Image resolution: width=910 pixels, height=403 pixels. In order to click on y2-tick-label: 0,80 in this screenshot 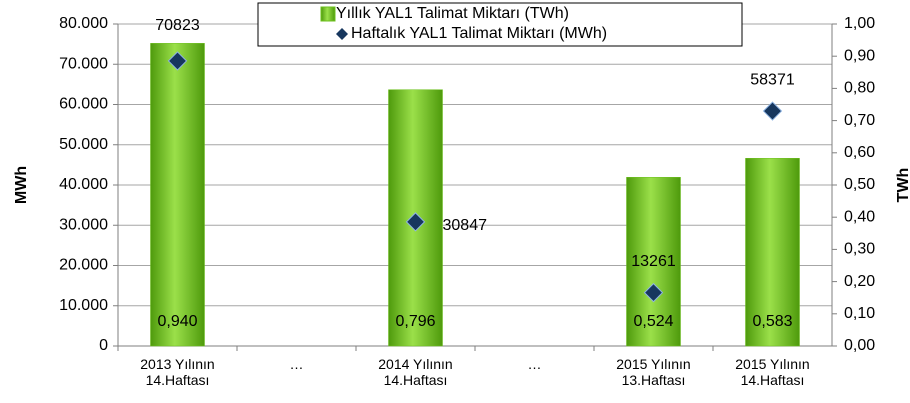, I will do `click(859, 88)`.